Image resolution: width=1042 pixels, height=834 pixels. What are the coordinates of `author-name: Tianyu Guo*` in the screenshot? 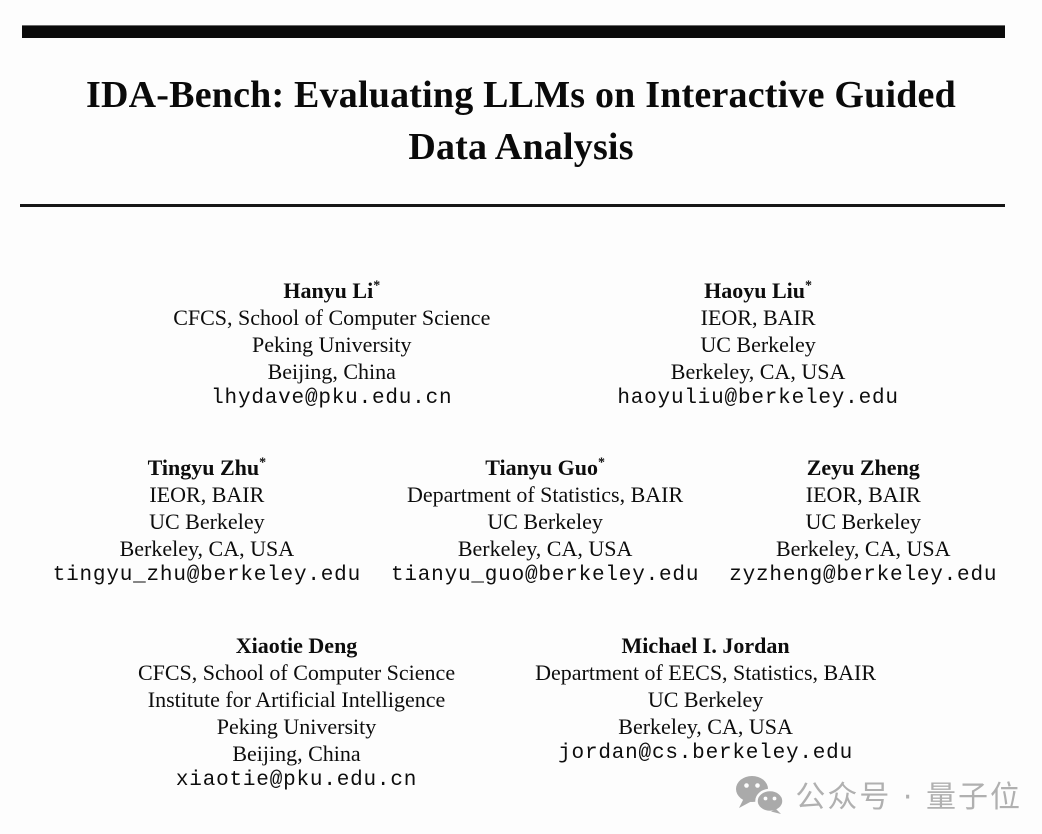 It's located at (545, 467).